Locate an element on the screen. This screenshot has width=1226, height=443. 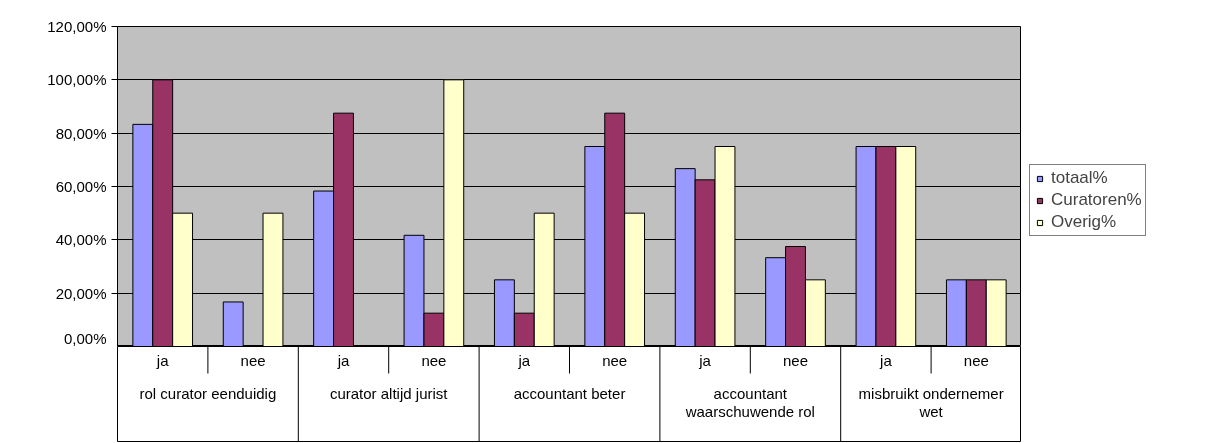
text: curator altijd jurist is located at coordinates (389, 393).